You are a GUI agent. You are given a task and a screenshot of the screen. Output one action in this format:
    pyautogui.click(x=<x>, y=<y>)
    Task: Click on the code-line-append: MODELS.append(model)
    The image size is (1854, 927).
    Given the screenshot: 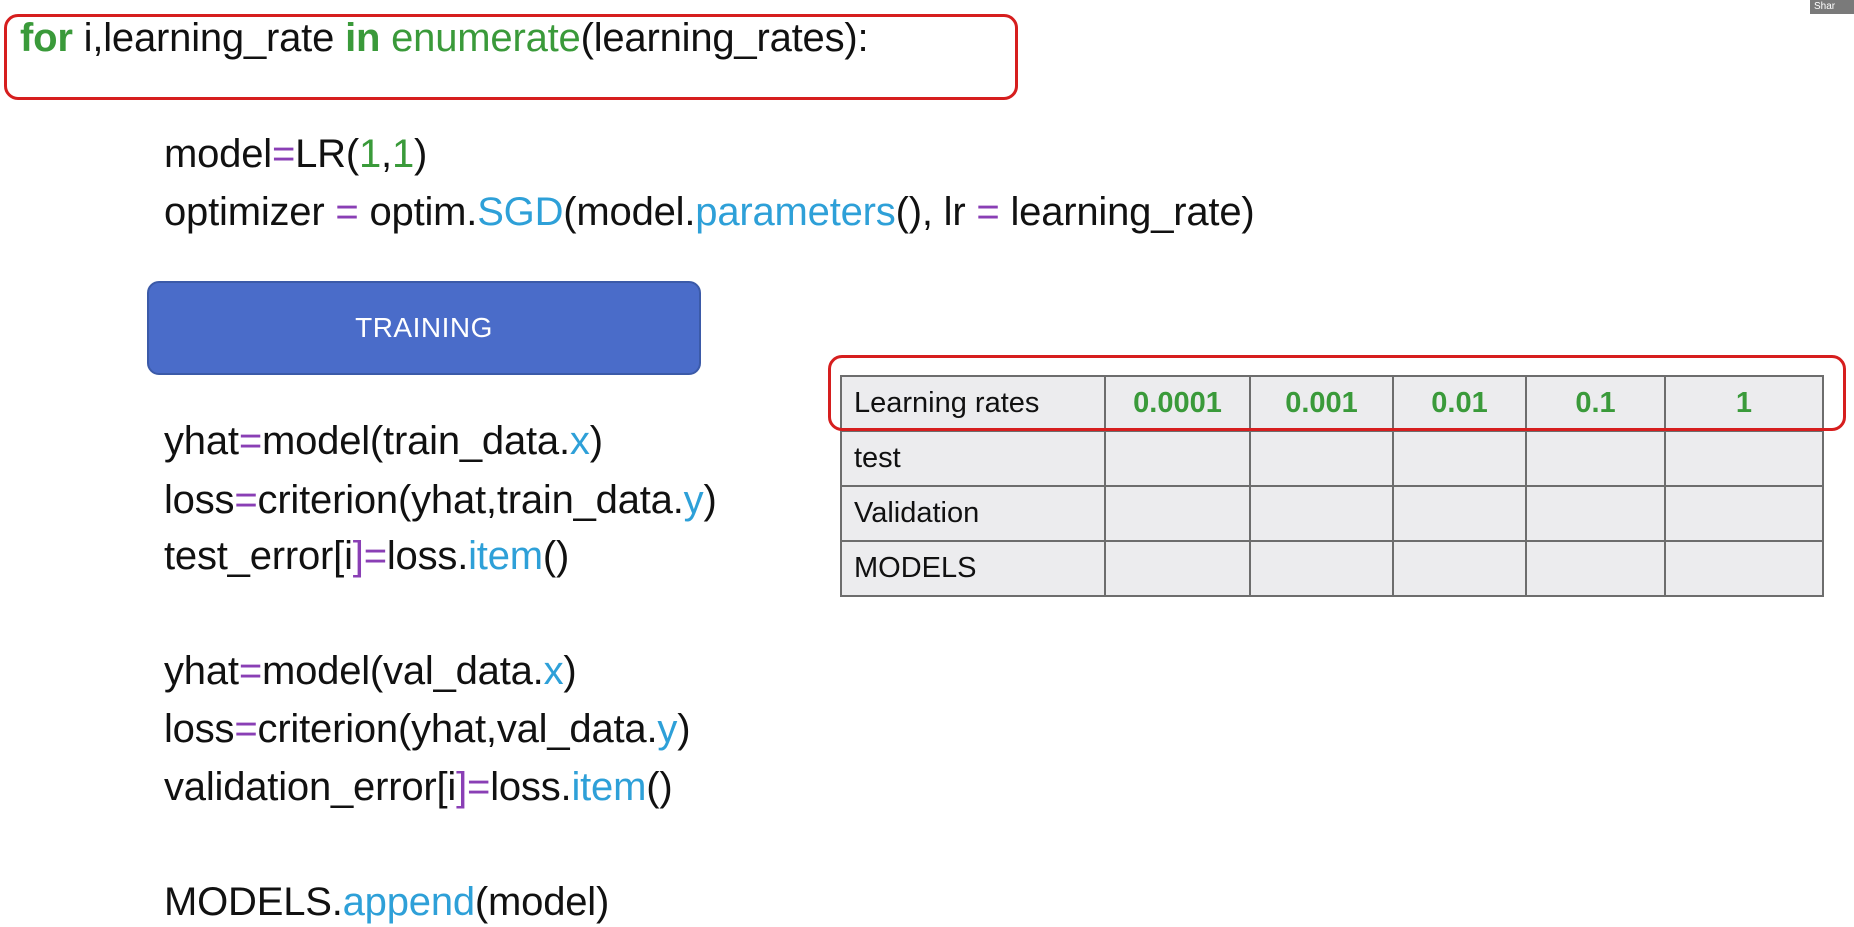 What is the action you would take?
    pyautogui.click(x=386, y=902)
    